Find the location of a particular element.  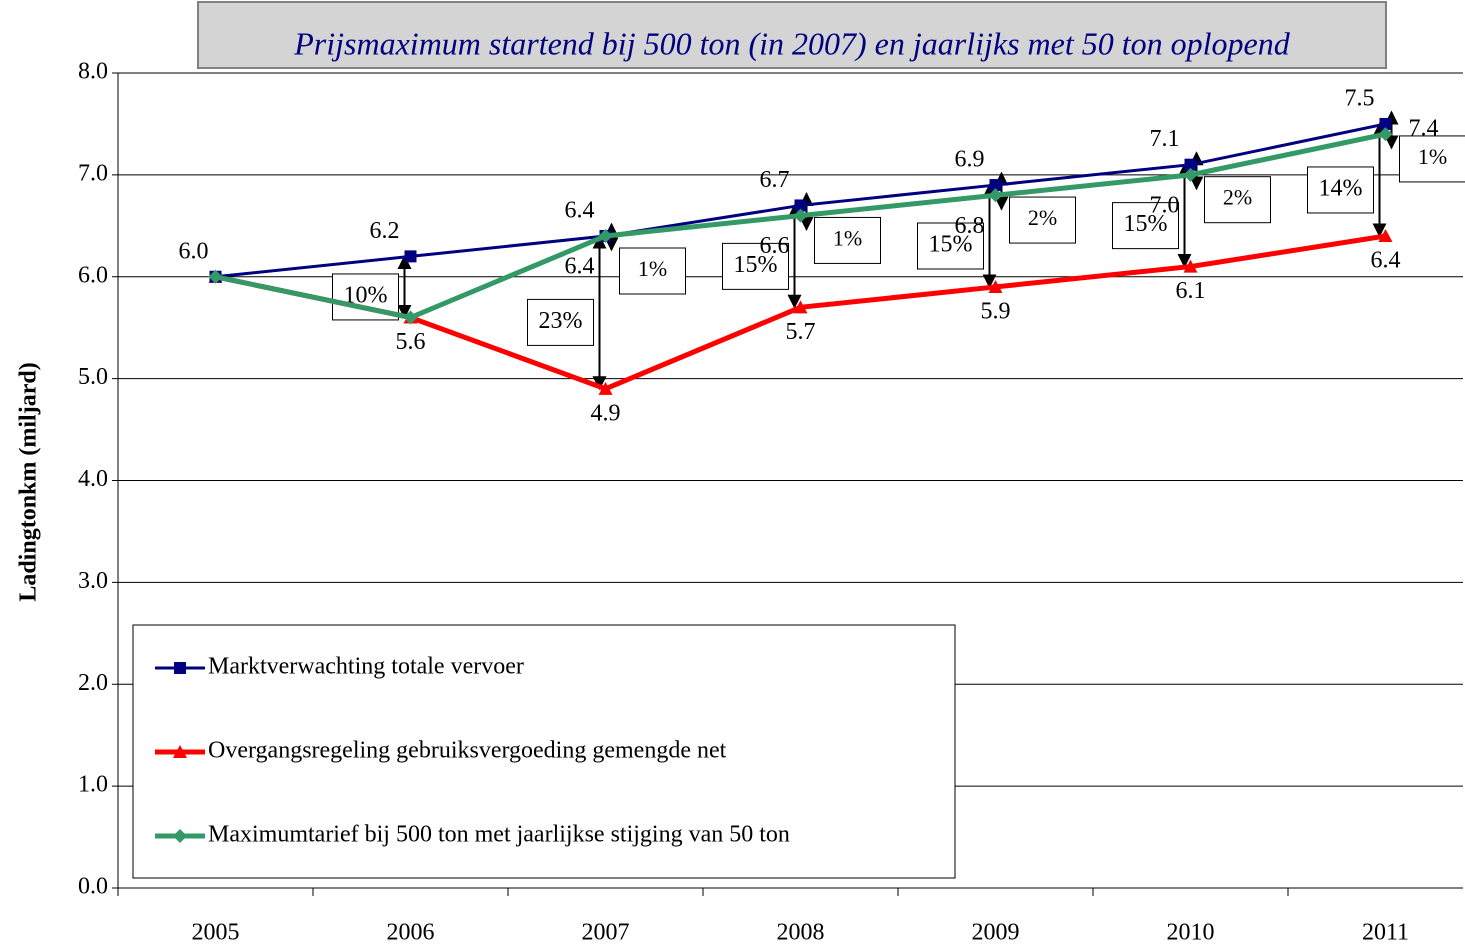

legend-label: Marktverwachting totale vervoer is located at coordinates (366, 667).